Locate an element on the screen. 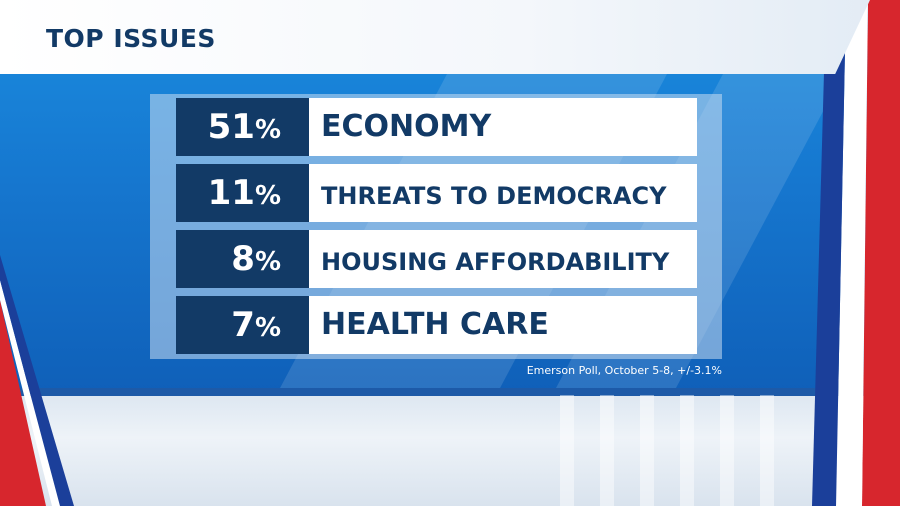 This screenshot has width=900, height=506. header-bar is located at coordinates (435, 37).